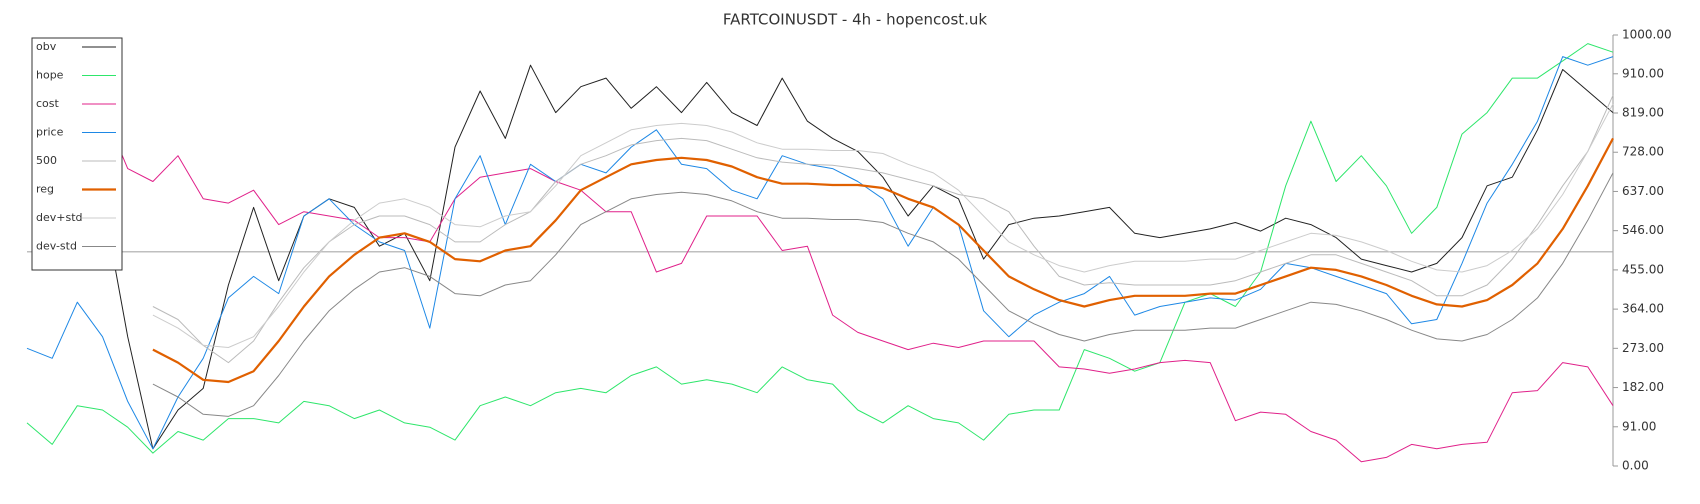  I want to click on legend-label: price, so click(50, 132).